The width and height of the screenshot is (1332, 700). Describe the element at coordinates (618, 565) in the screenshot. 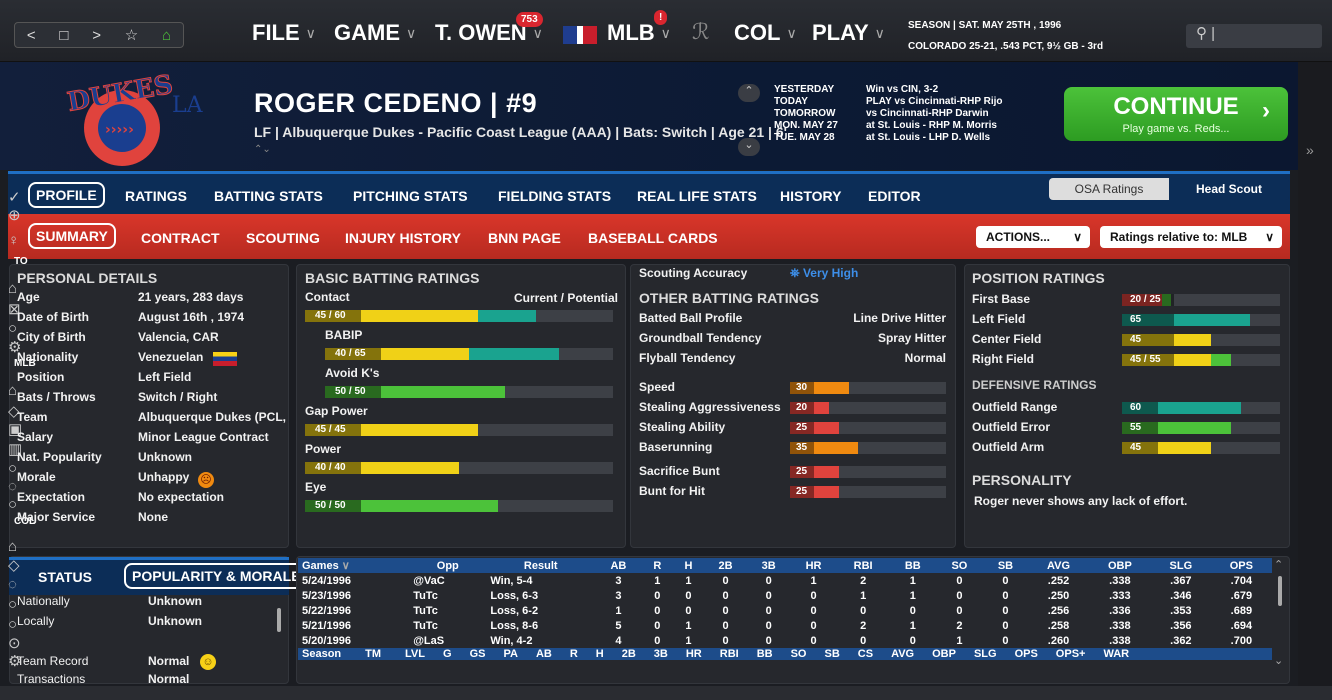

I see `column-header: AB` at that location.